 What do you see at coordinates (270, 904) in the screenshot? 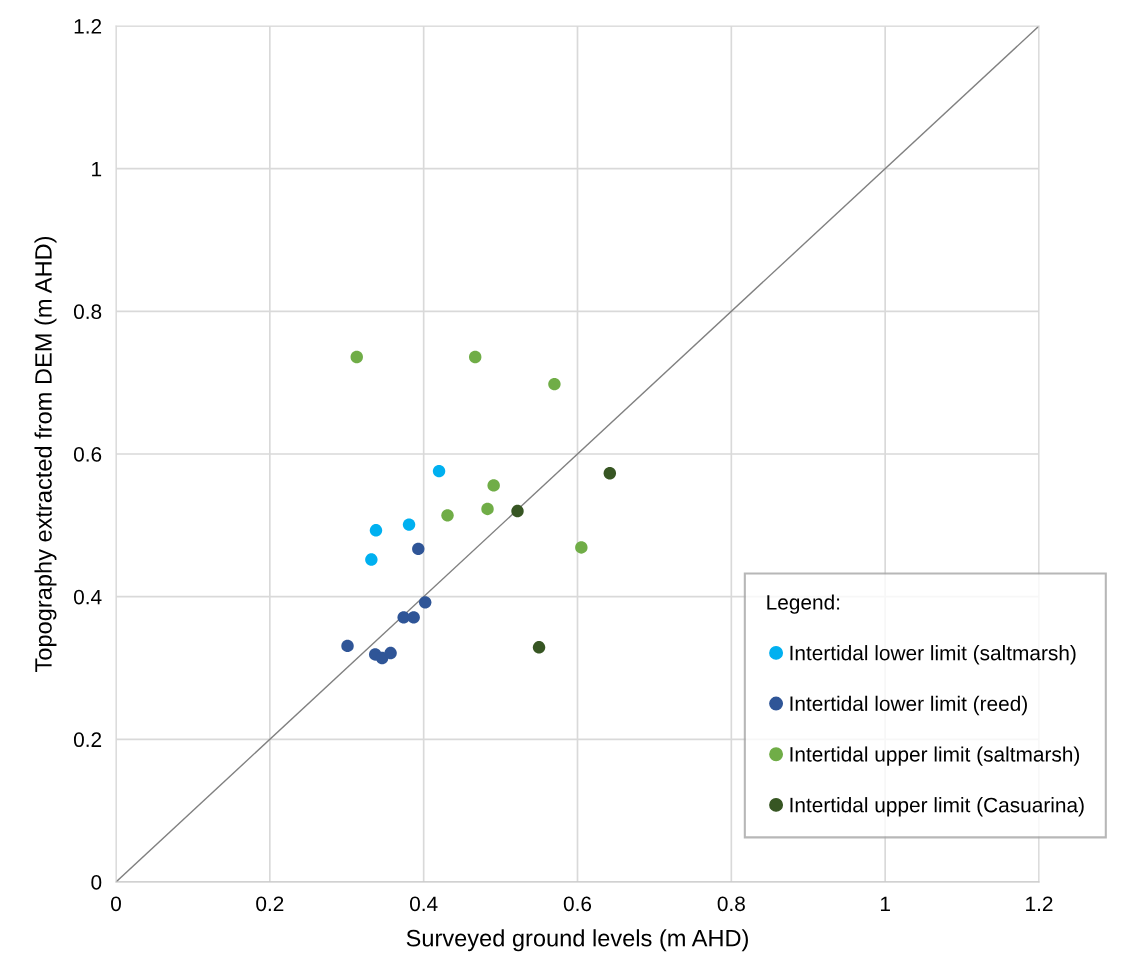
I see `x-tick-label: 0.2` at bounding box center [270, 904].